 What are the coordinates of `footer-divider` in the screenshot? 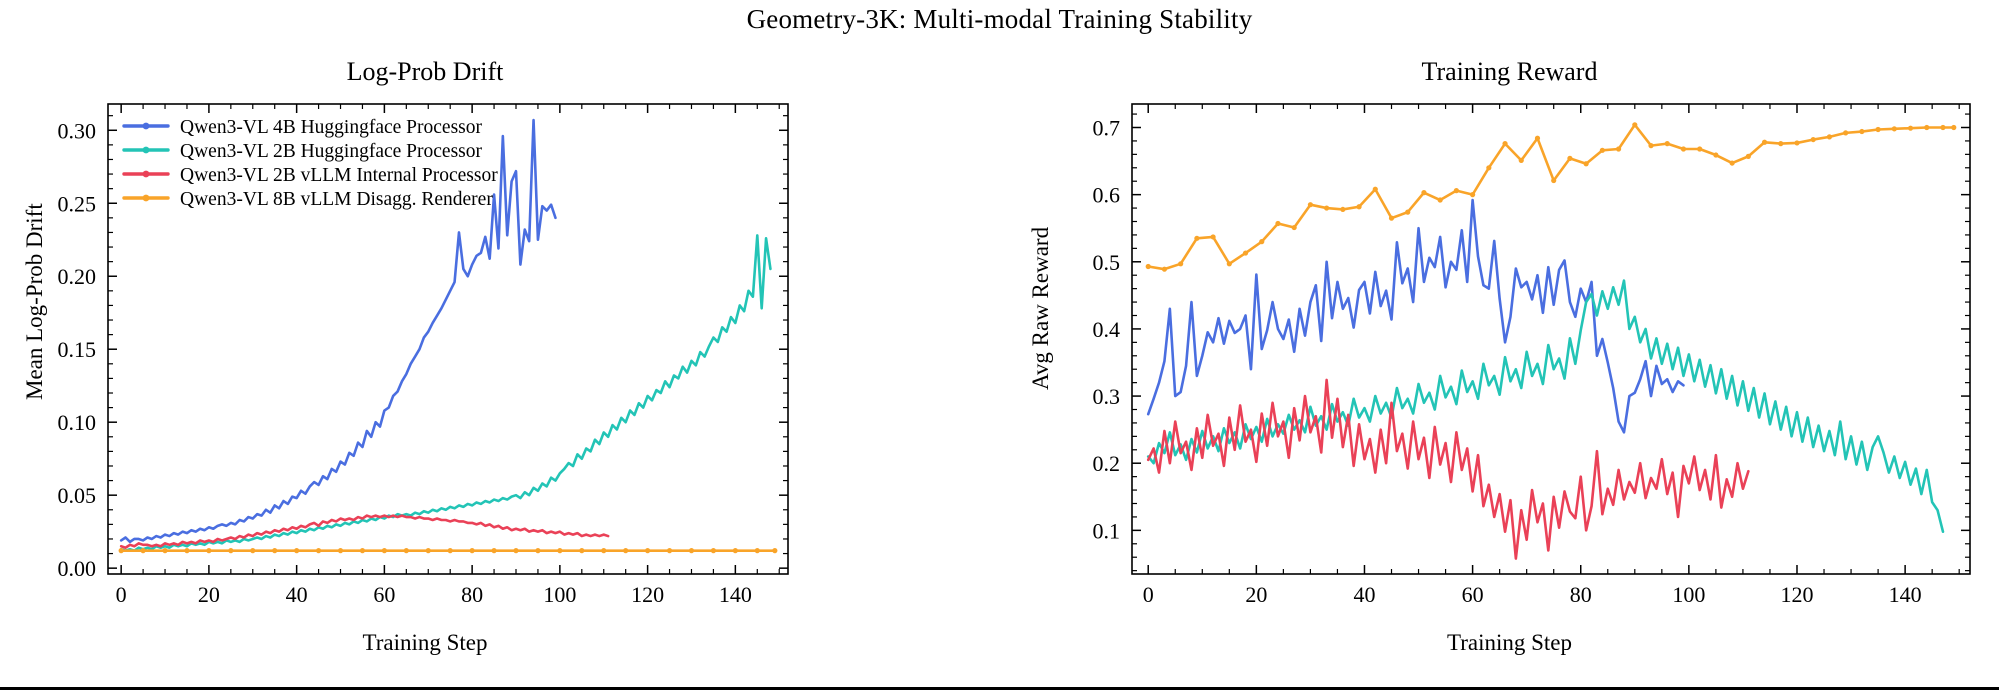 It's located at (999, 688).